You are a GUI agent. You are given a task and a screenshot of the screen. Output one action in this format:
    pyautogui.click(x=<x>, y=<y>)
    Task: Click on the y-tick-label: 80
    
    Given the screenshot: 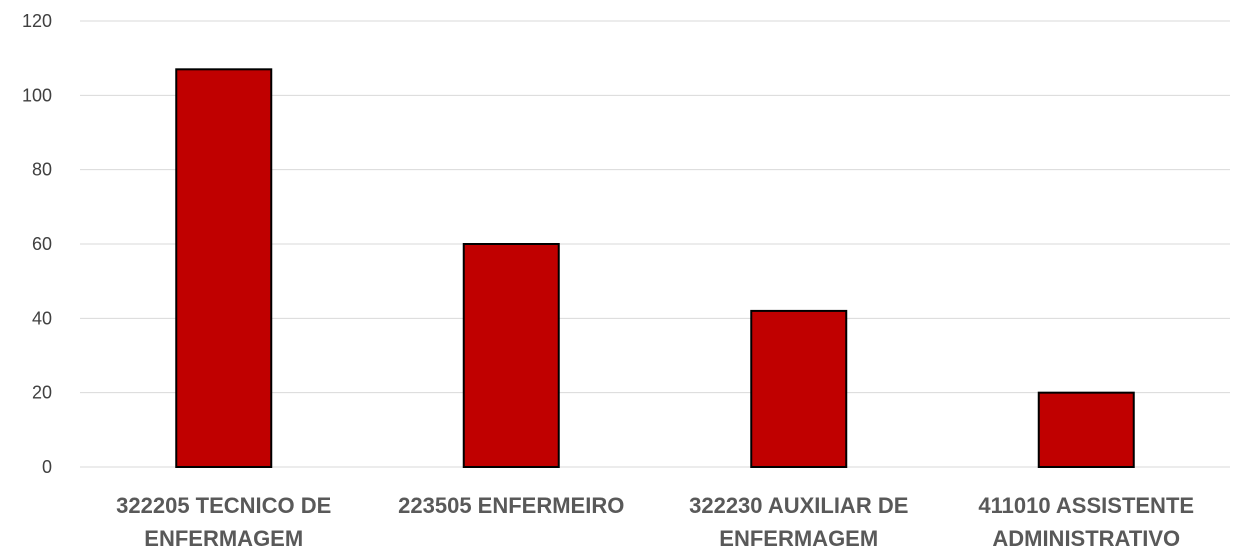 What is the action you would take?
    pyautogui.click(x=42, y=170)
    